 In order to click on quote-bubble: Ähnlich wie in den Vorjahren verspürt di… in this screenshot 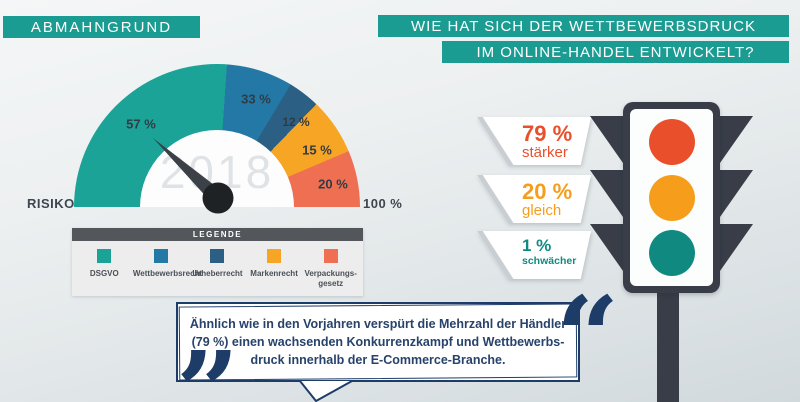, I will do `click(378, 342)`.